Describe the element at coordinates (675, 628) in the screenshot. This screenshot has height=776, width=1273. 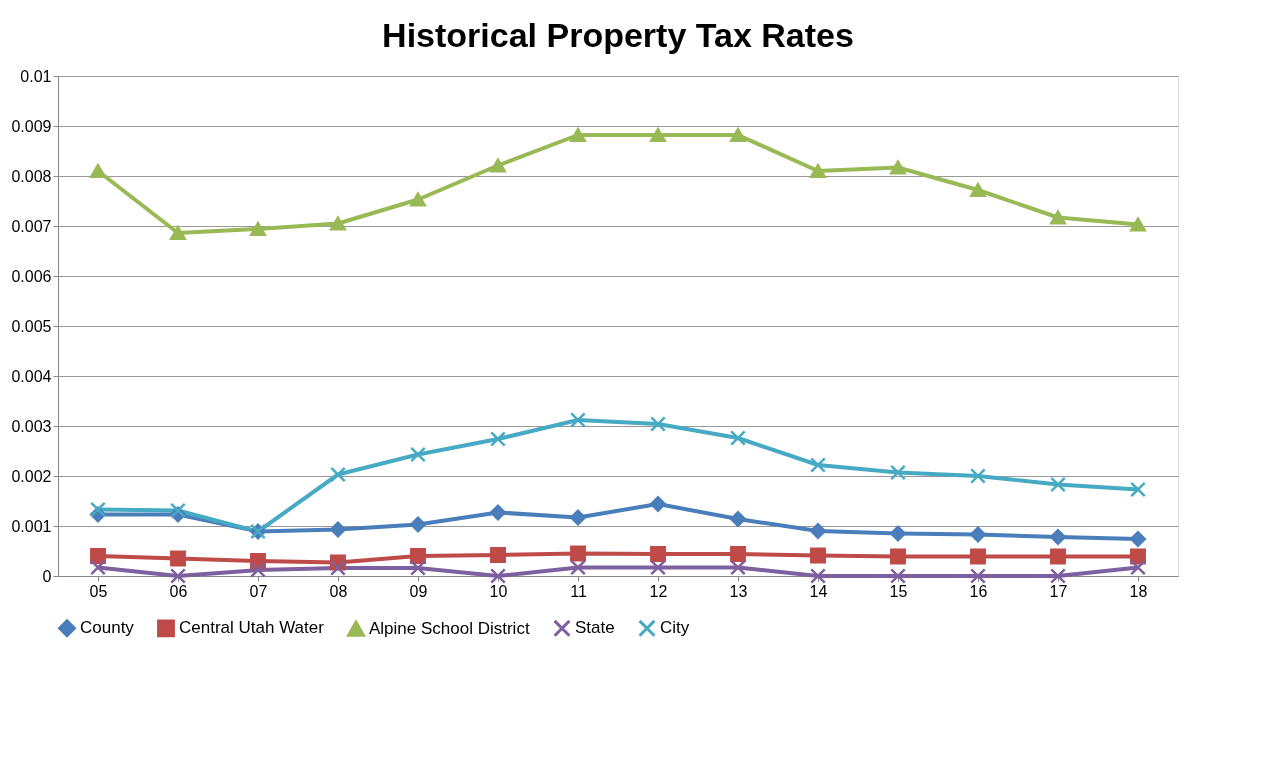
I see `legend-label: City` at that location.